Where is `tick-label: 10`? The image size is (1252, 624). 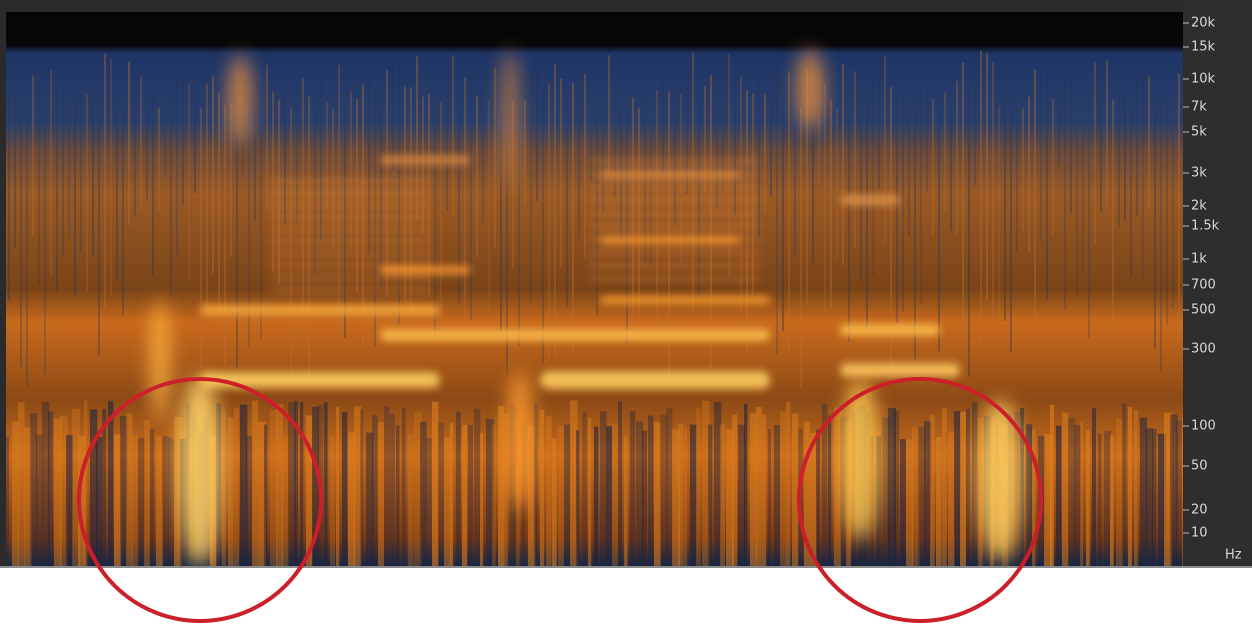
tick-label: 10 is located at coordinates (1199, 533).